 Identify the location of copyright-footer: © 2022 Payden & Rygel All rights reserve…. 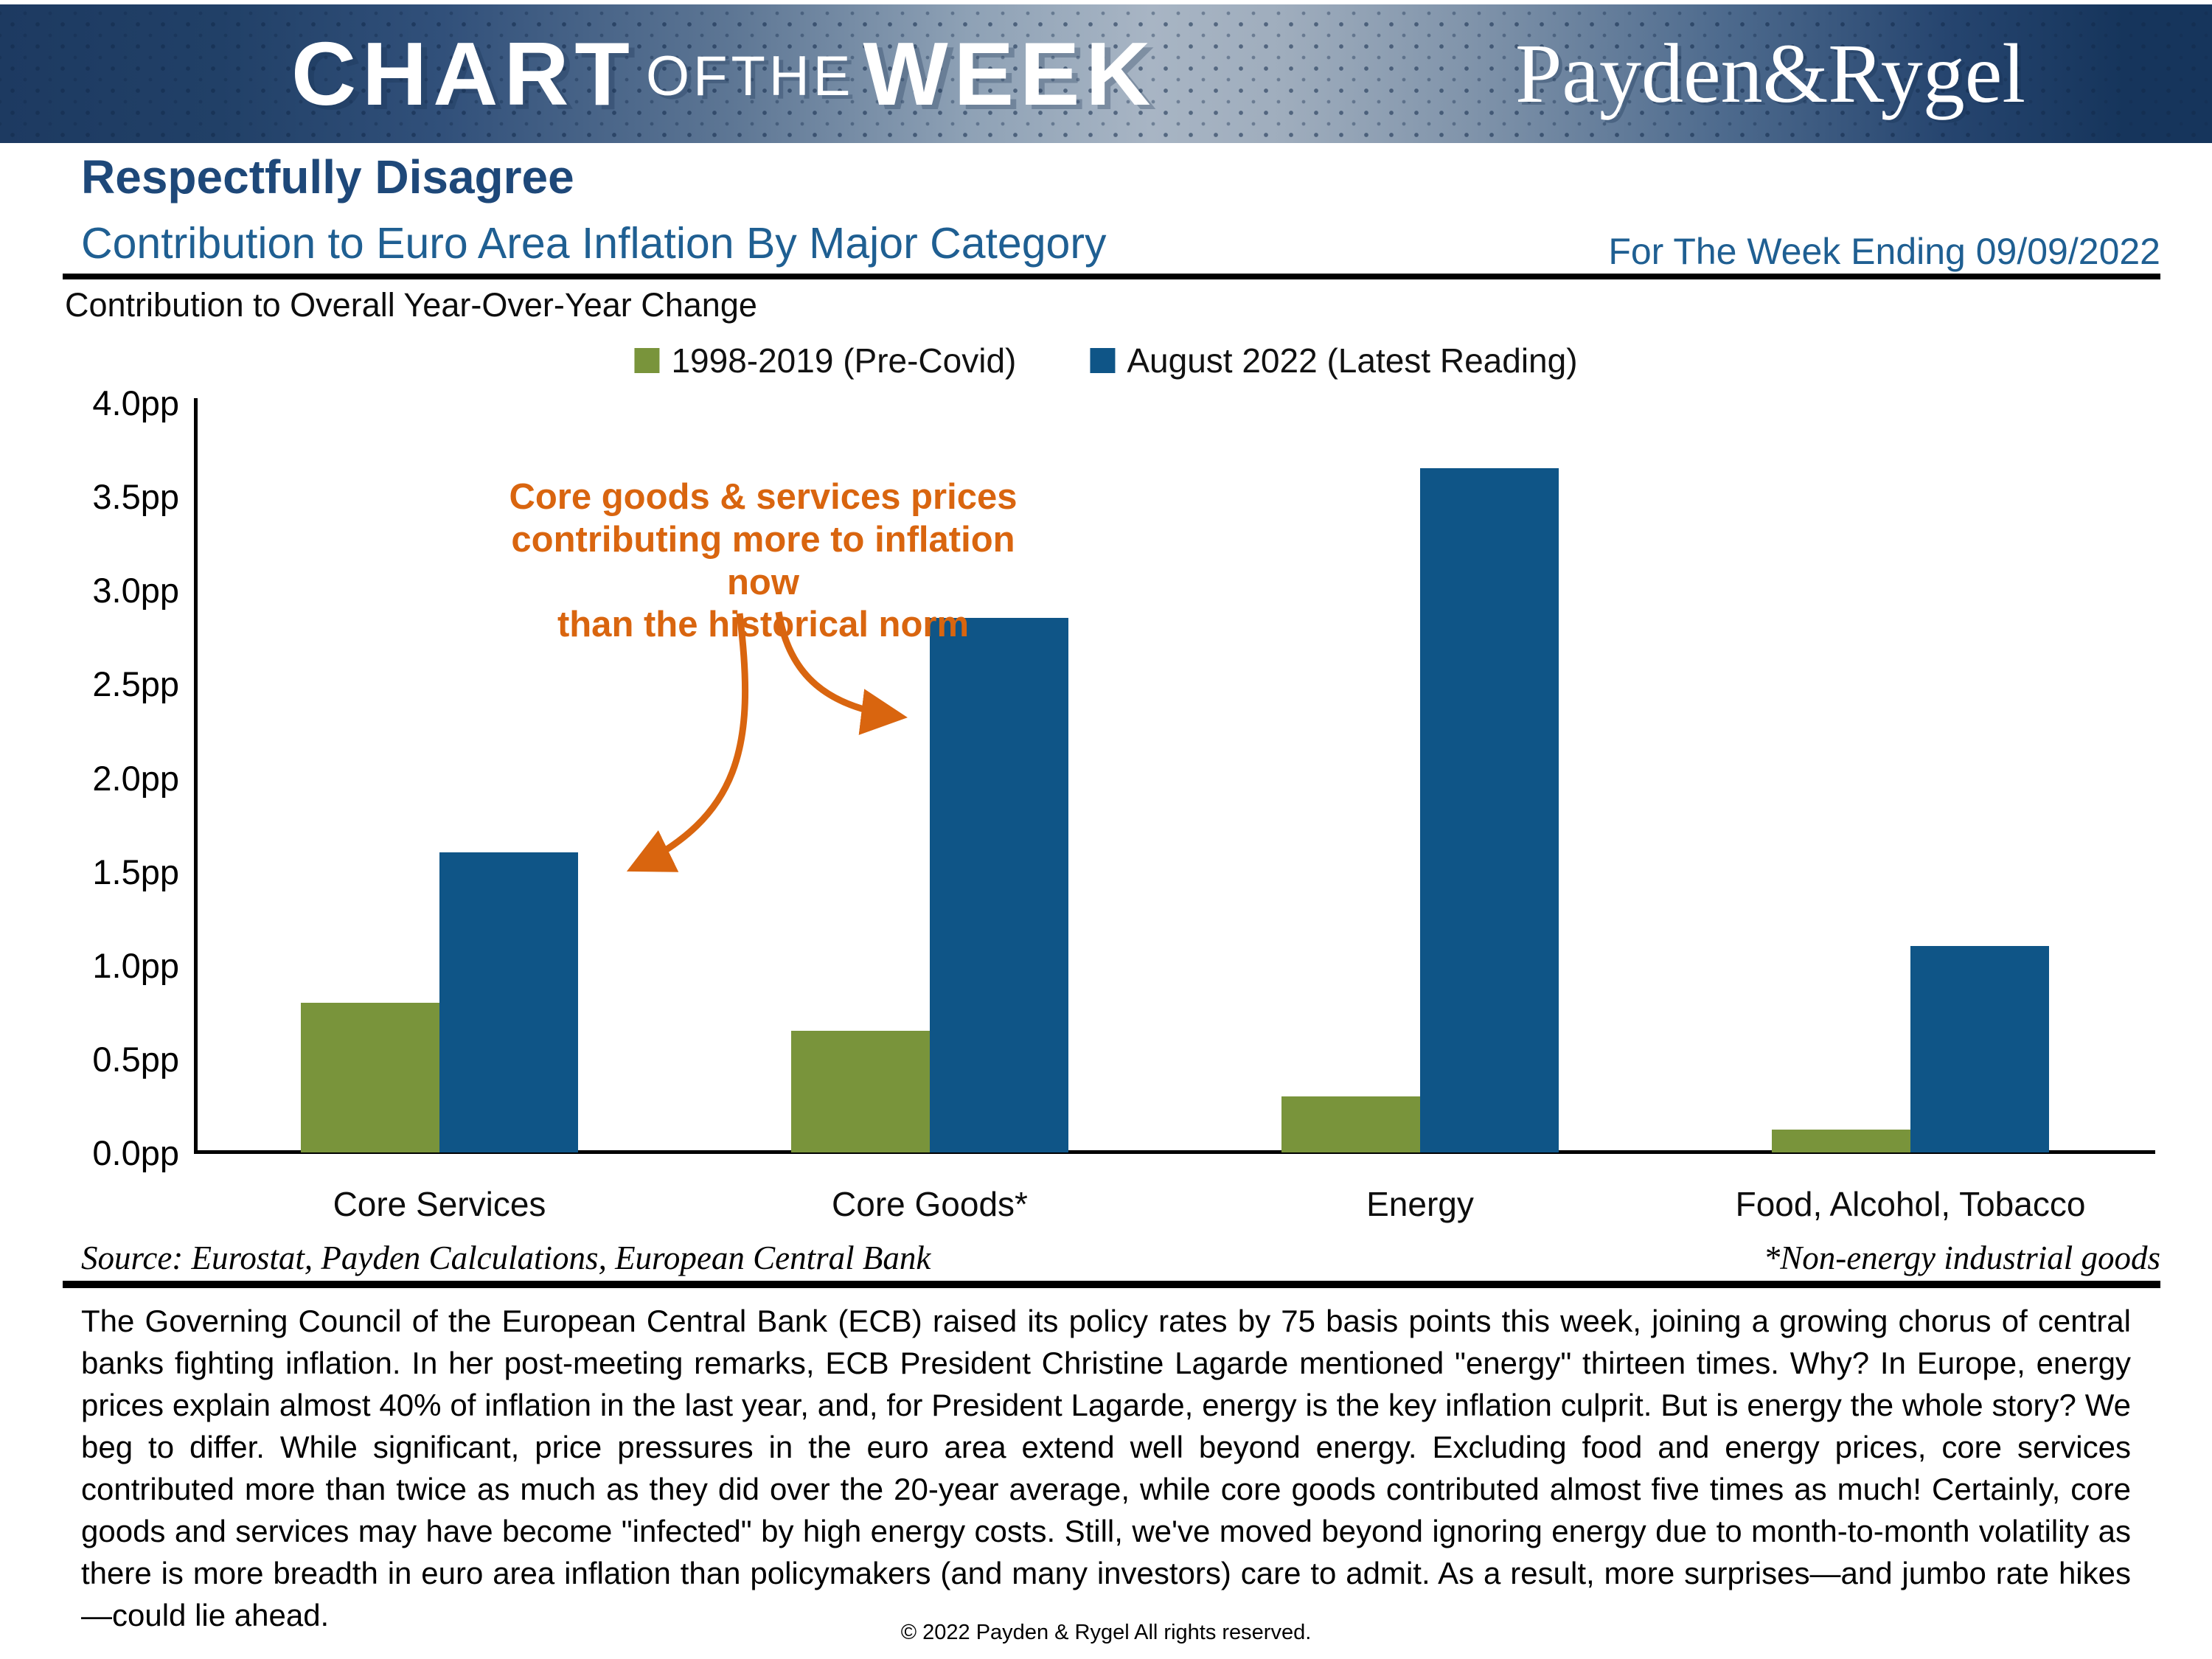
(1106, 1632).